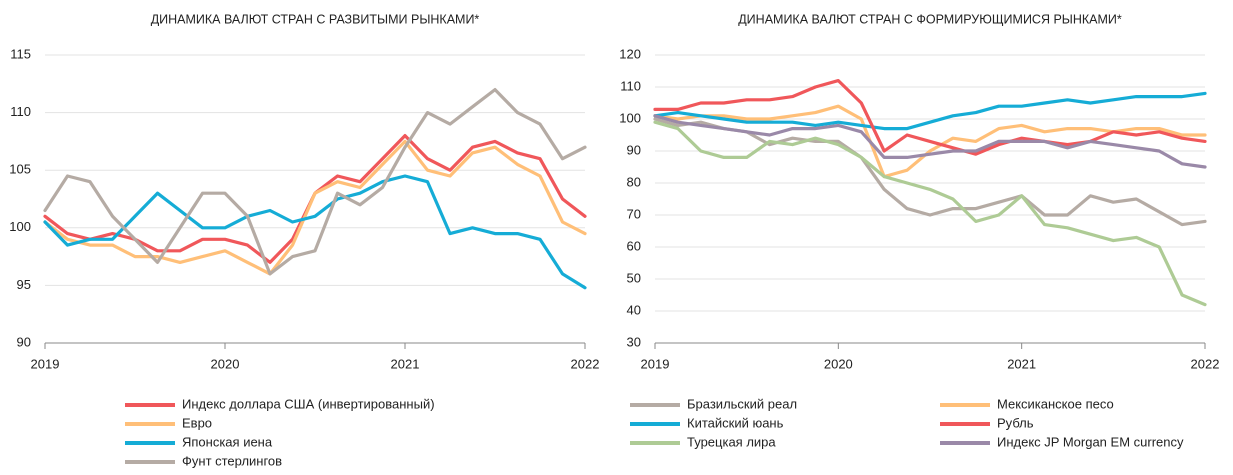  What do you see at coordinates (24, 284) in the screenshot?
I see `y-tick-label: 95` at bounding box center [24, 284].